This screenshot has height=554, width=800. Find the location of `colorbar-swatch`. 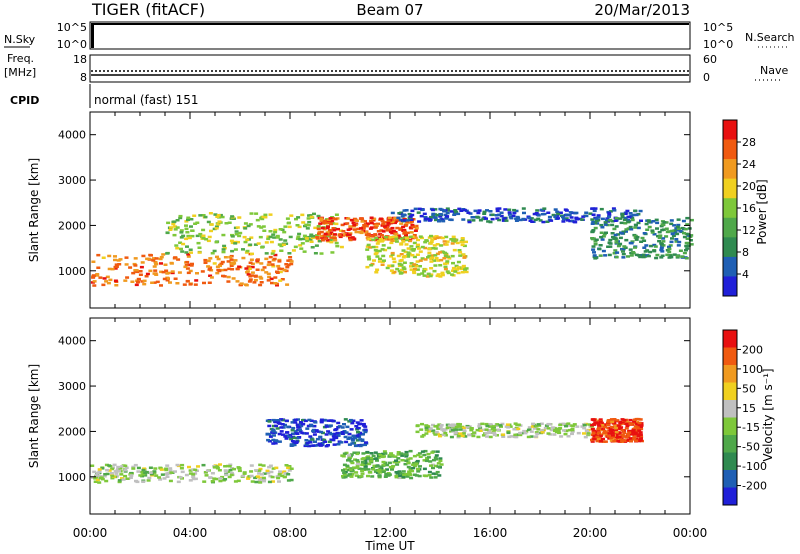

colorbar-swatch is located at coordinates (730, 496).